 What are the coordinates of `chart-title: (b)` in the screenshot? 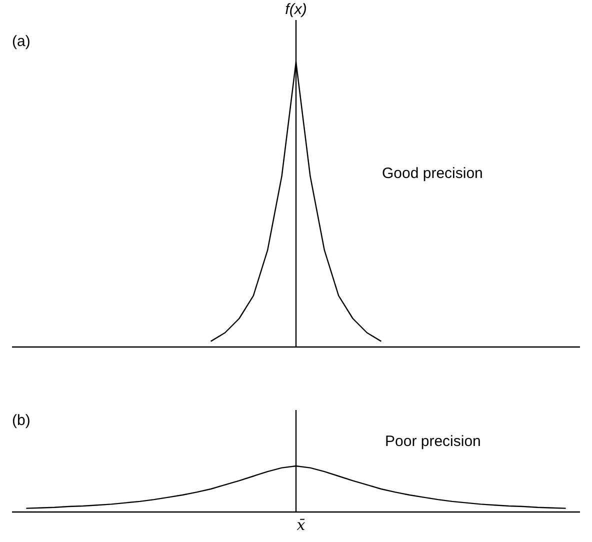 It's located at (21, 420).